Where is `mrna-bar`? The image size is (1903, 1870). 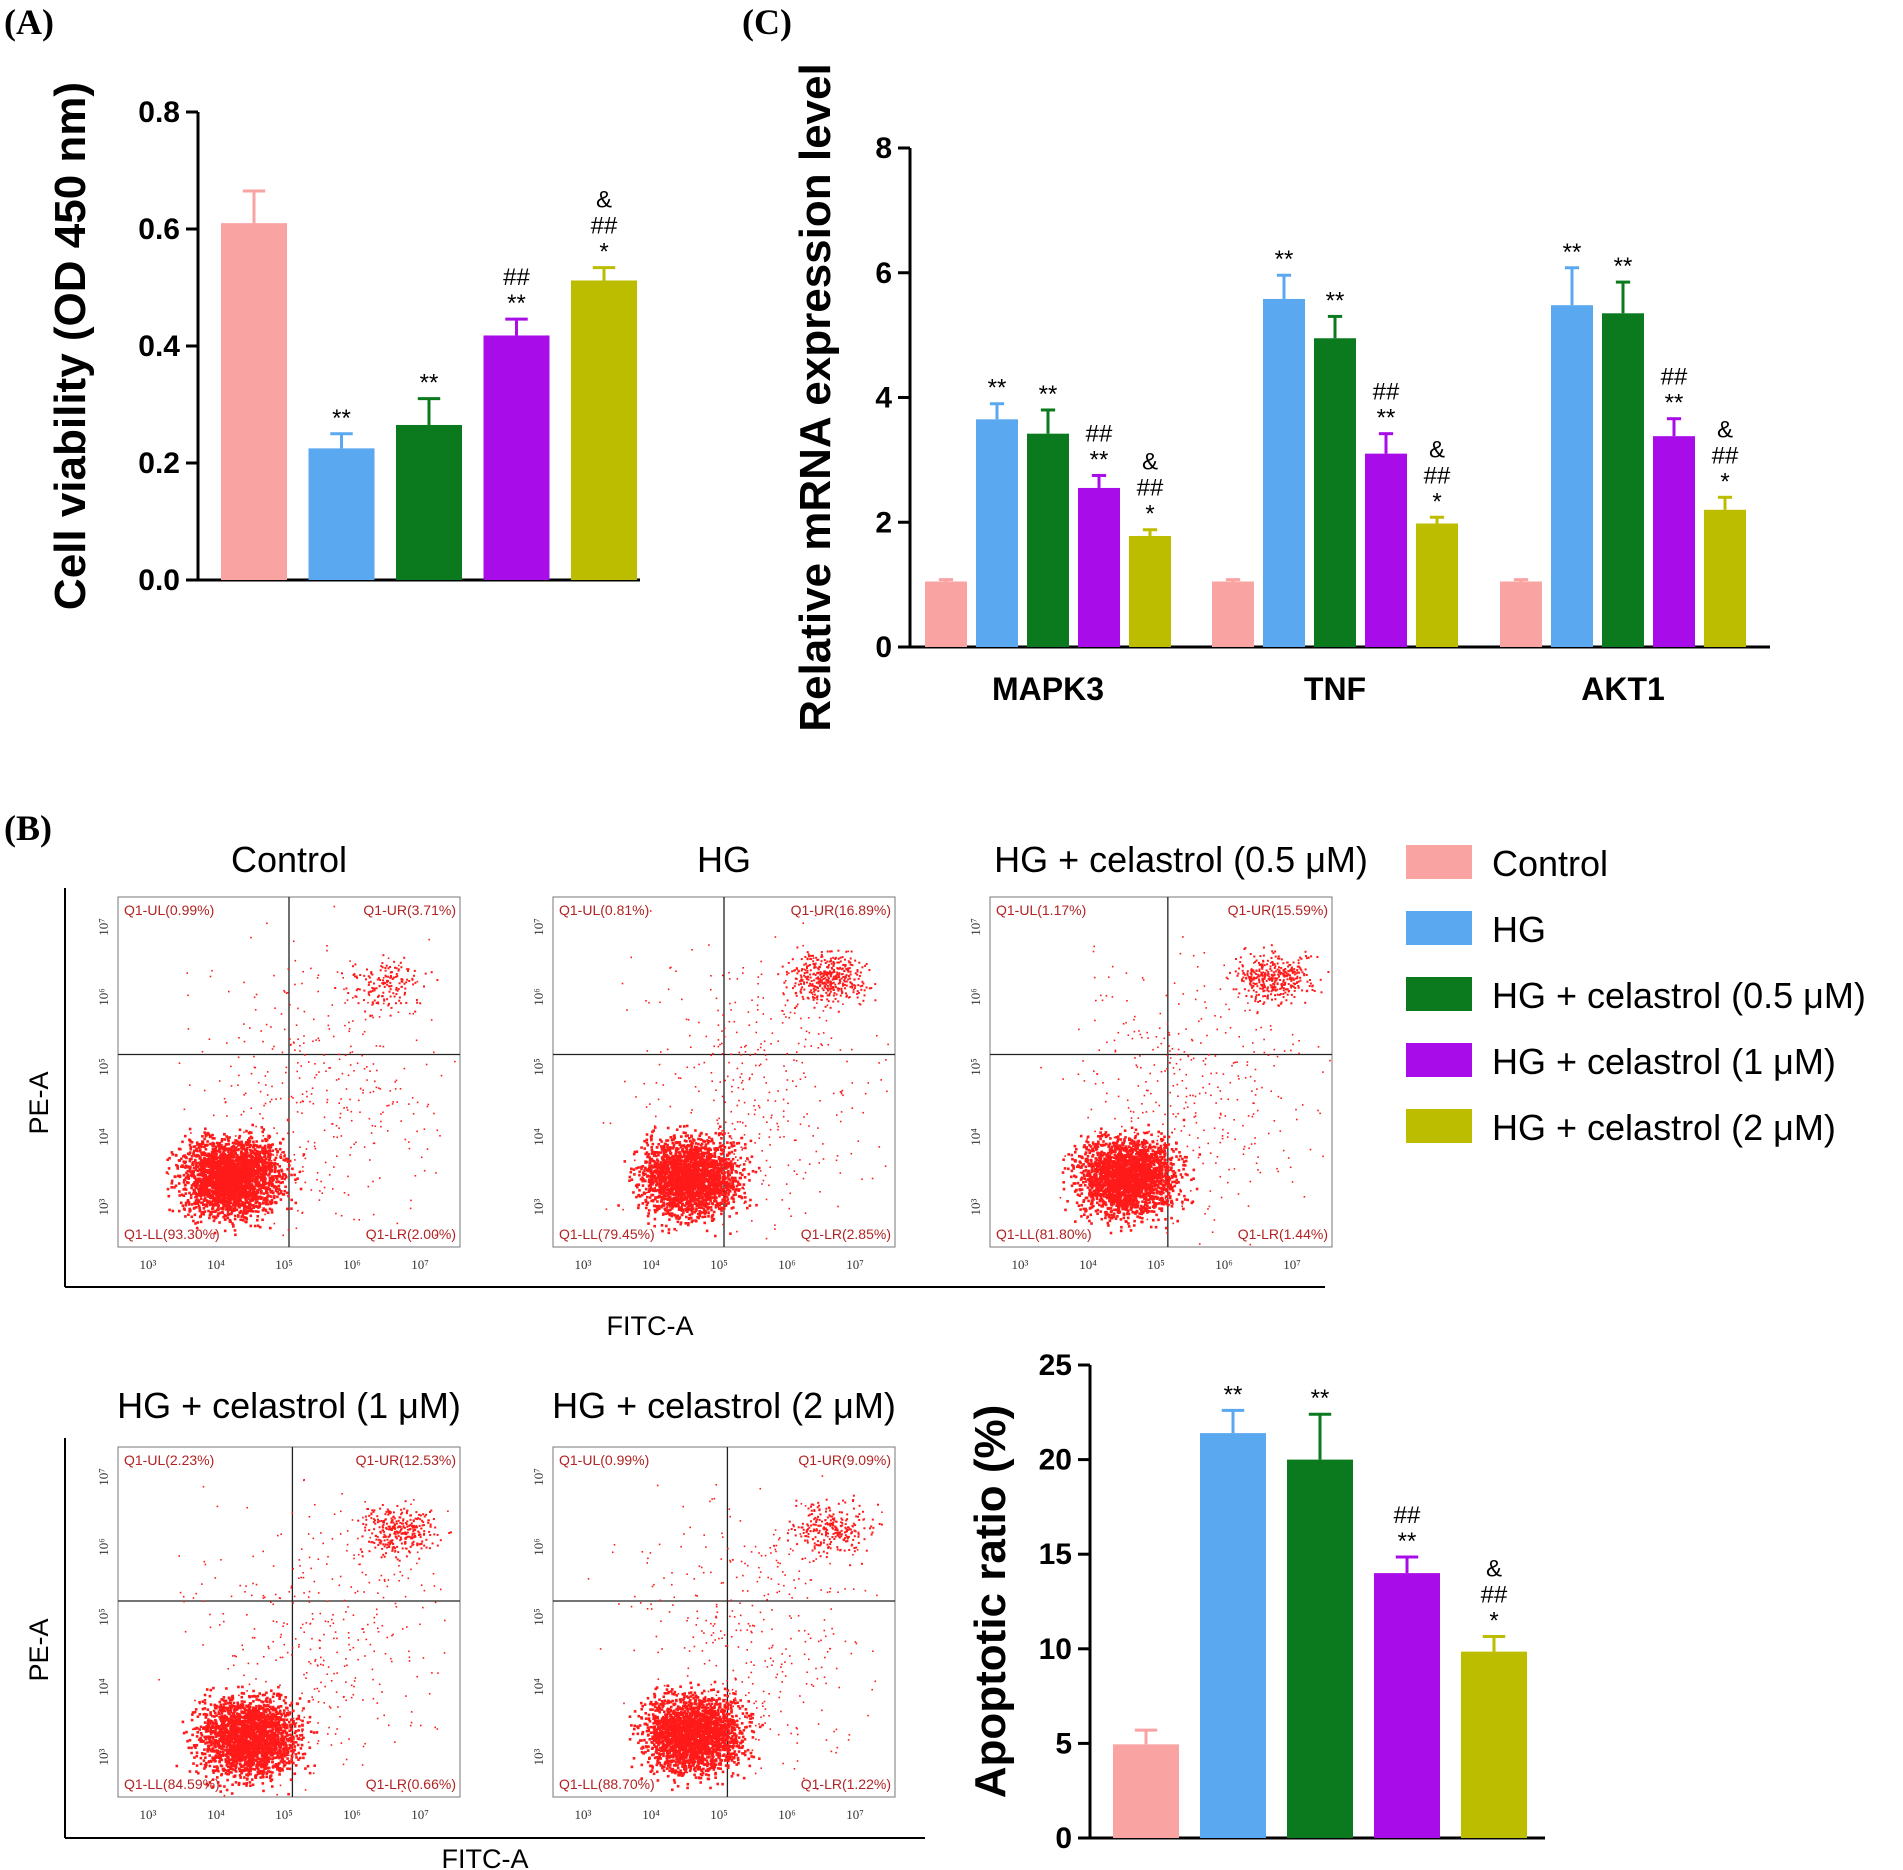
mrna-bar is located at coordinates (1725, 578).